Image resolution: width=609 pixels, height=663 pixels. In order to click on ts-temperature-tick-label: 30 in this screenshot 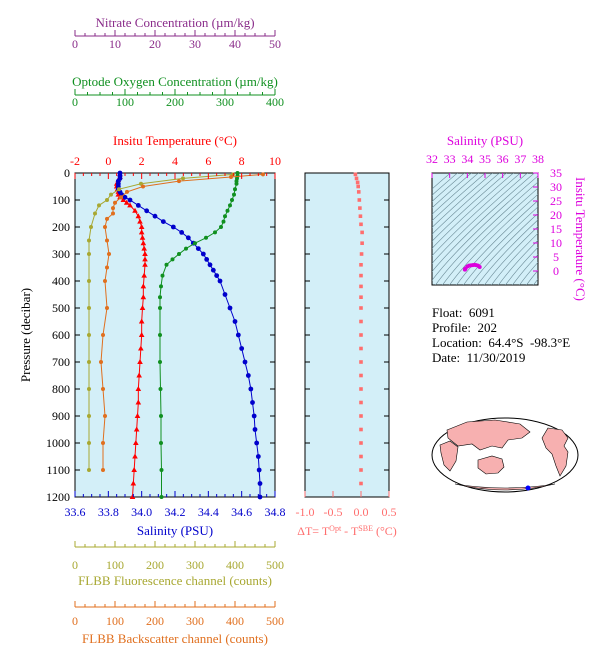, I will do `click(556, 187)`.